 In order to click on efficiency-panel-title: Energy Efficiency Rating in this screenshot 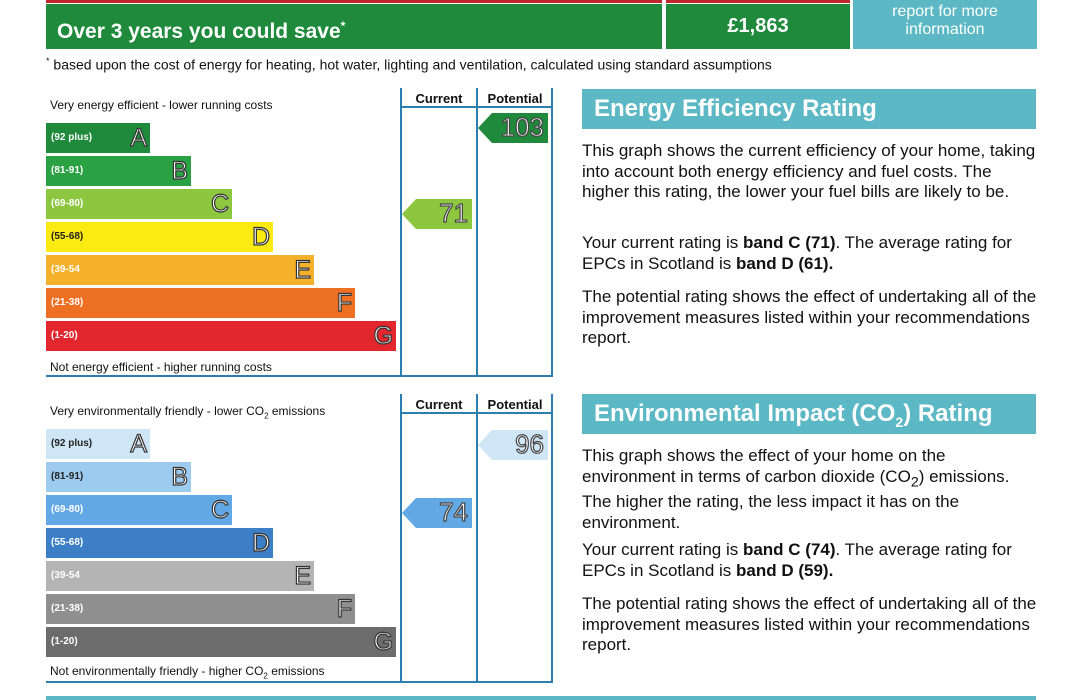, I will do `click(809, 109)`.